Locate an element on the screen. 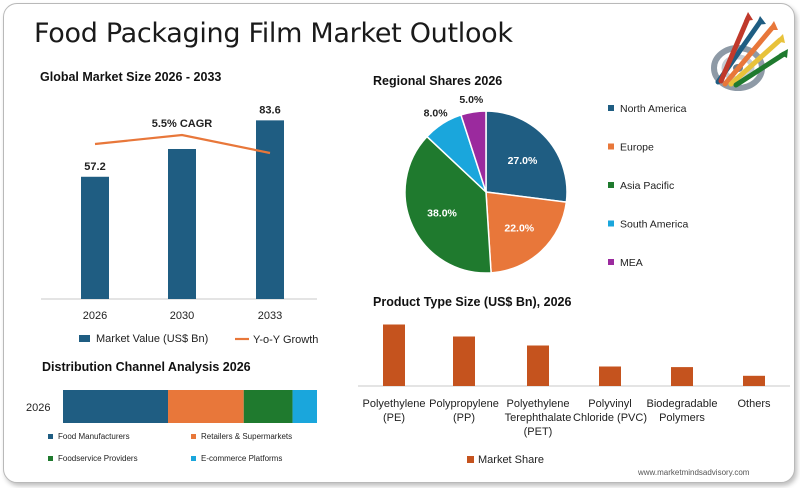 The width and height of the screenshot is (800, 488). legend-label: Foodservice Providers is located at coordinates (98, 458).